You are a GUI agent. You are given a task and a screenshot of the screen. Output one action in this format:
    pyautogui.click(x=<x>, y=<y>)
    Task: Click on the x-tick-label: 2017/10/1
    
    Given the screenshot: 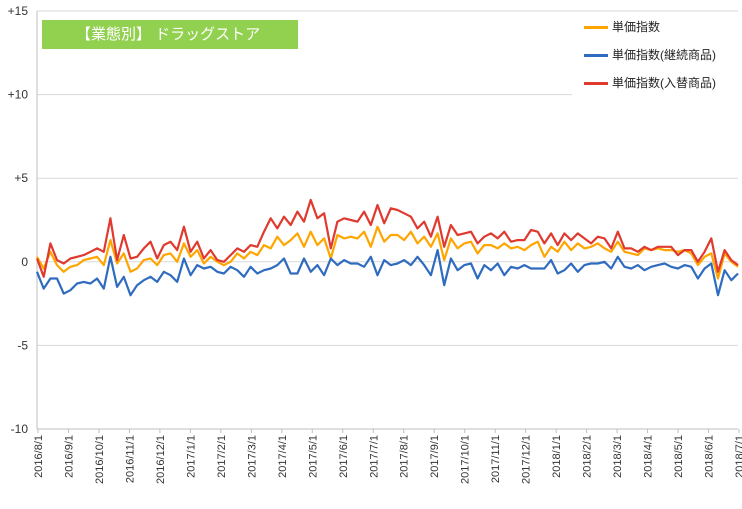 What is the action you would take?
    pyautogui.click(x=466, y=459)
    